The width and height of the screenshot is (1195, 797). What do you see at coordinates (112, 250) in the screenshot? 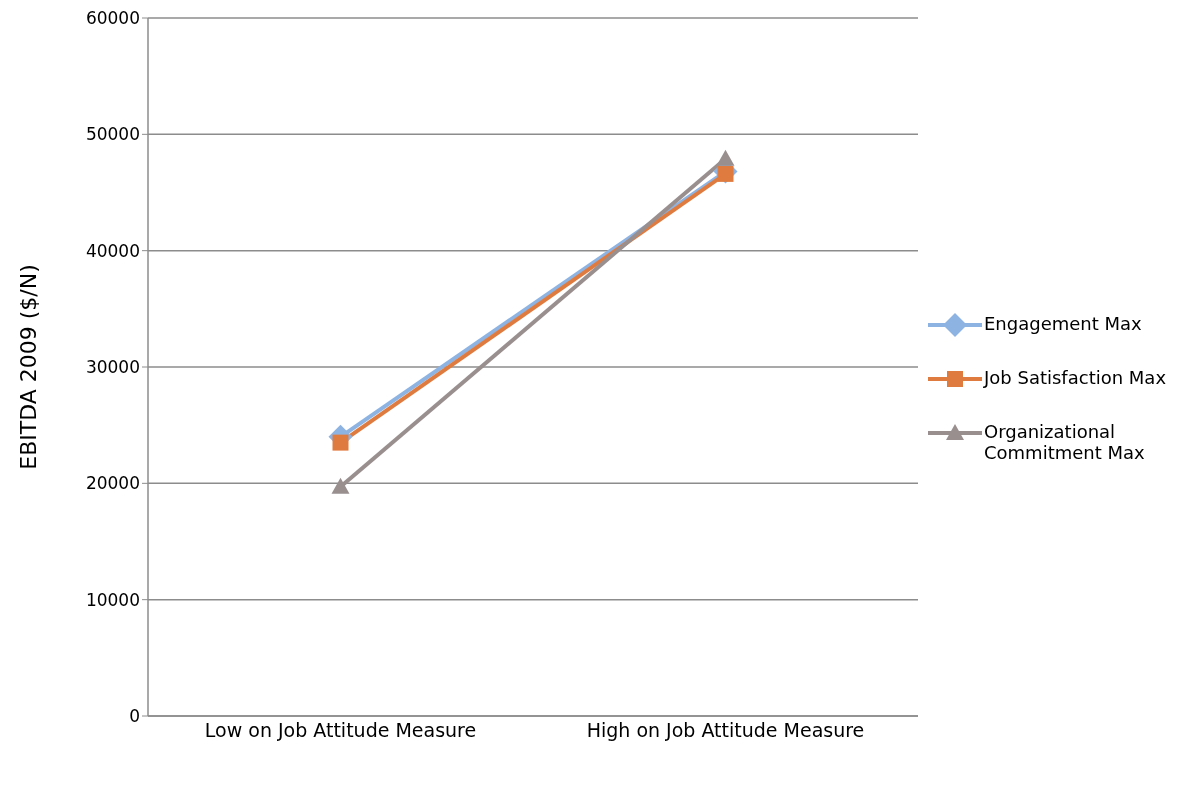
I see `y-tick-label: 40000` at bounding box center [112, 250].